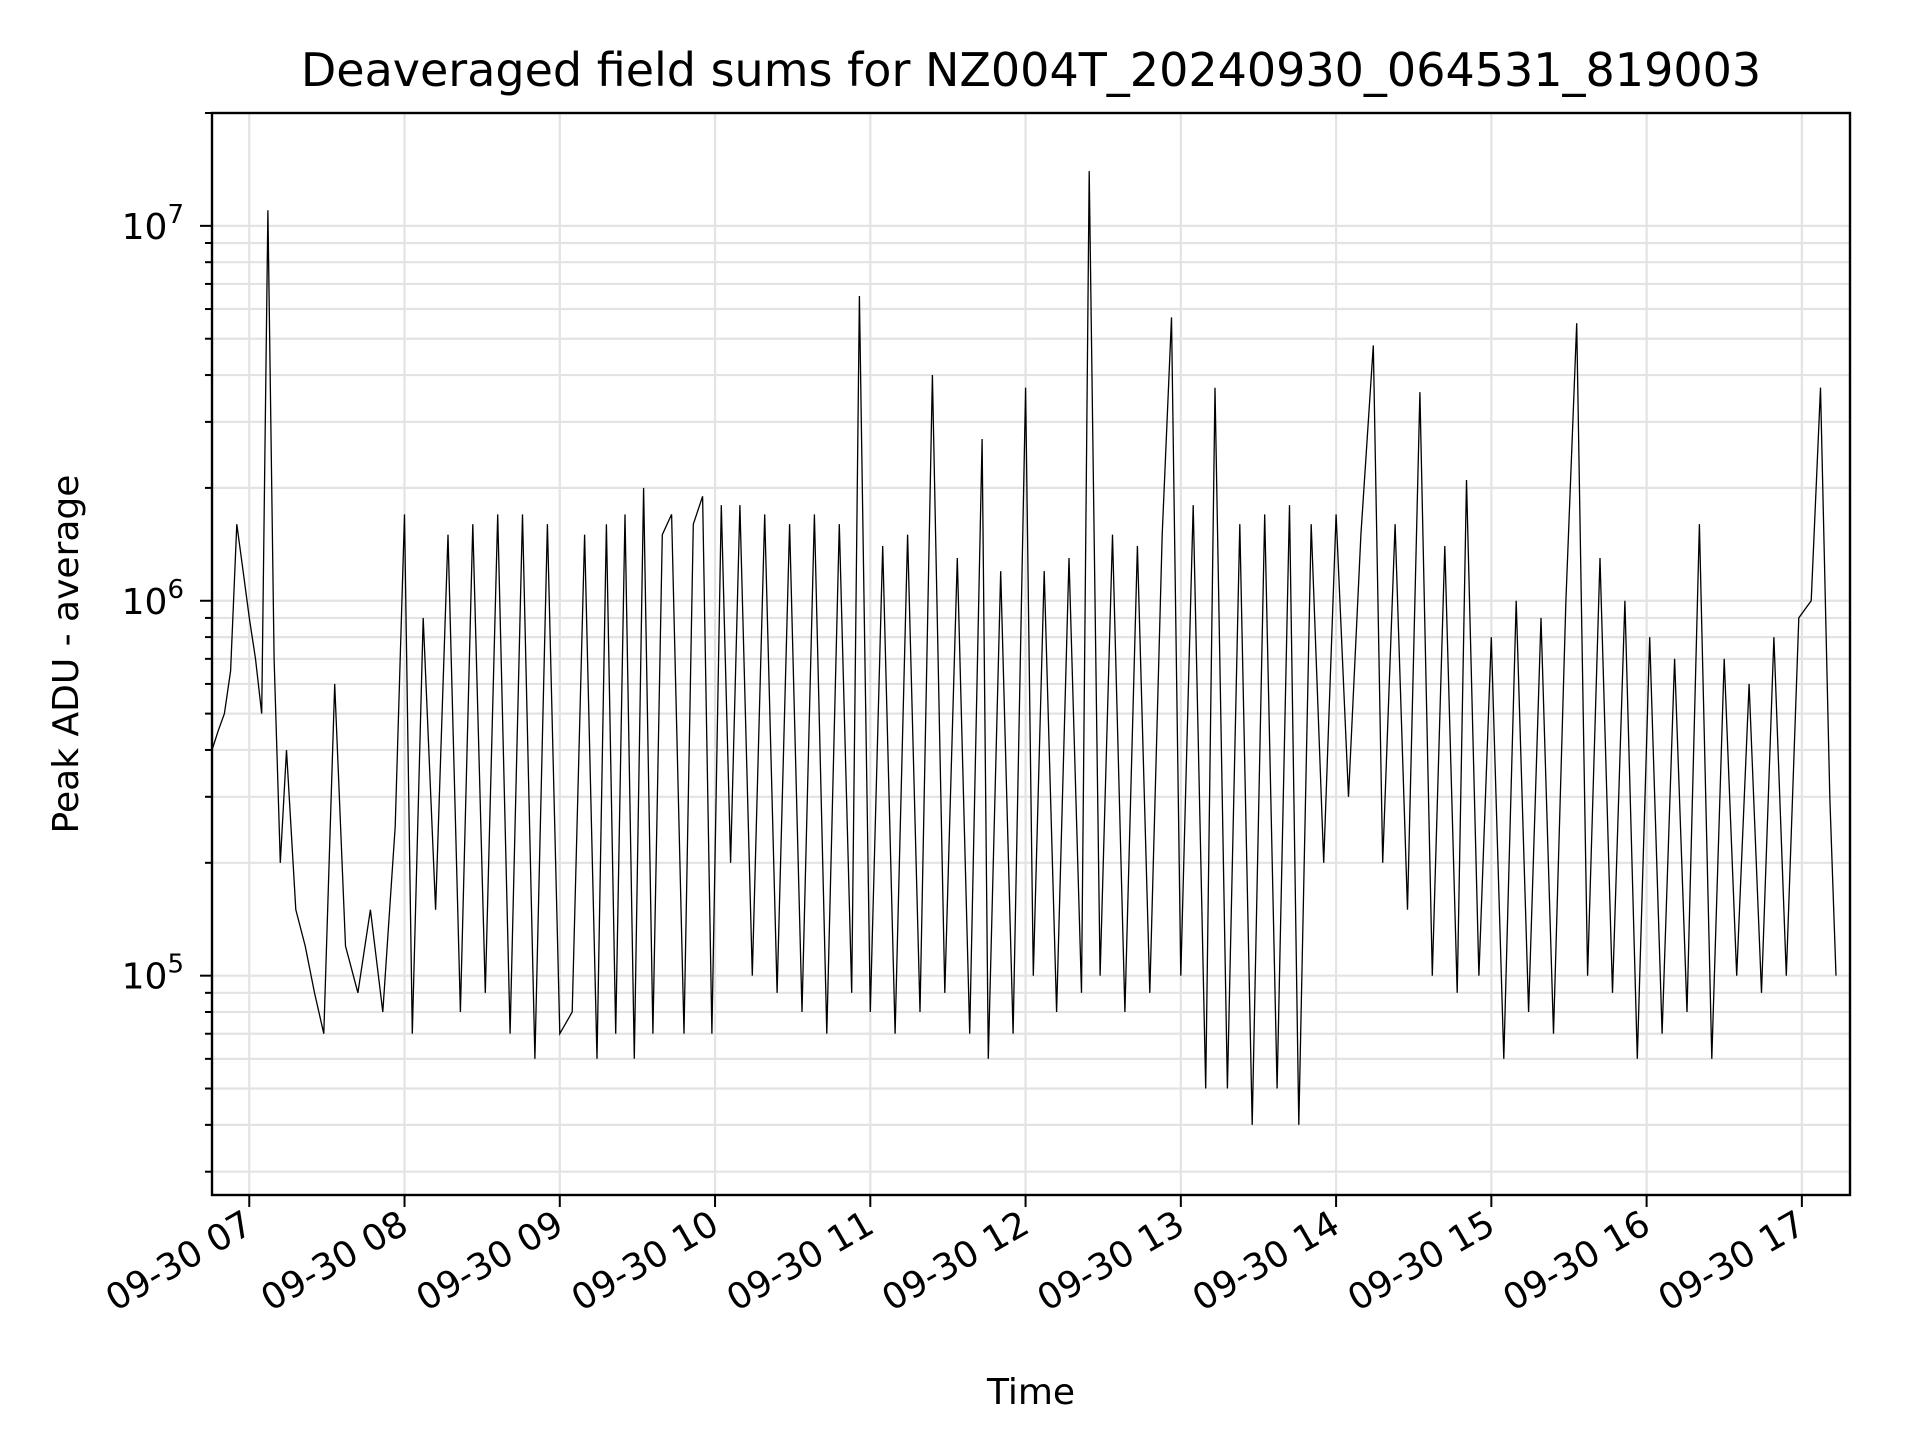 This screenshot has width=1920, height=1440. Describe the element at coordinates (167, 642) in the screenshot. I see `y-axis: 10⁵ 10⁶ 10⁷` at that location.